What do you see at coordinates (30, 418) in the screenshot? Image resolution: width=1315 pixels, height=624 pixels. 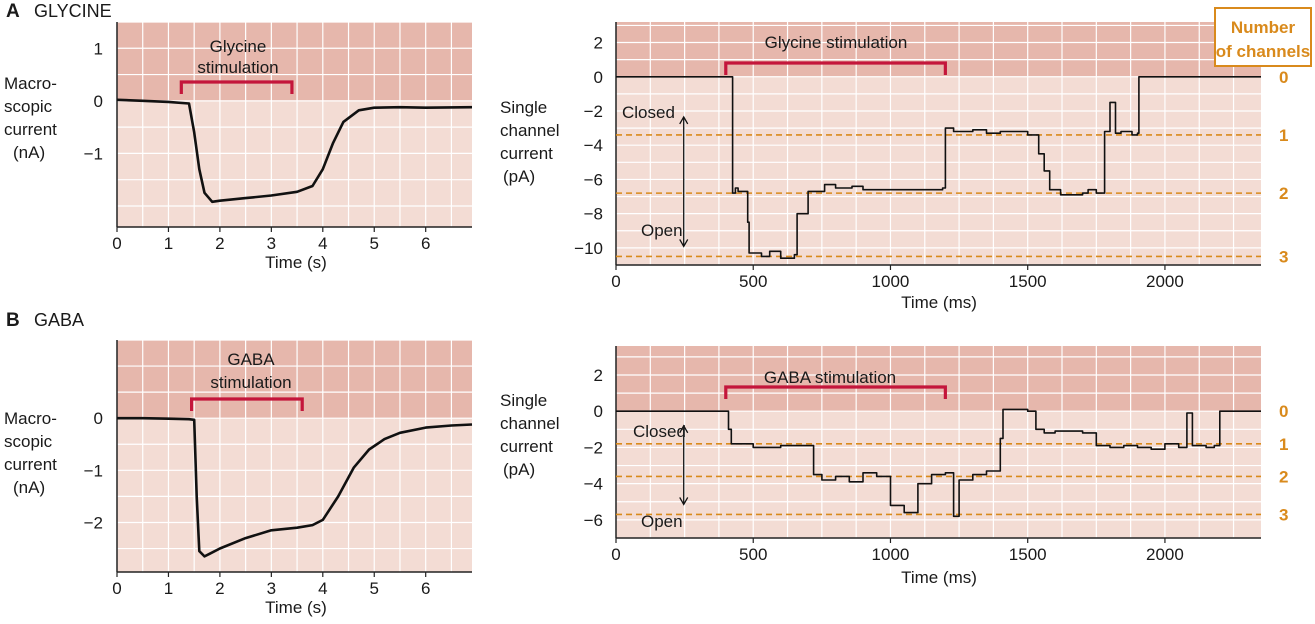 I see `b-macro-ylabel-line: Macro-` at bounding box center [30, 418].